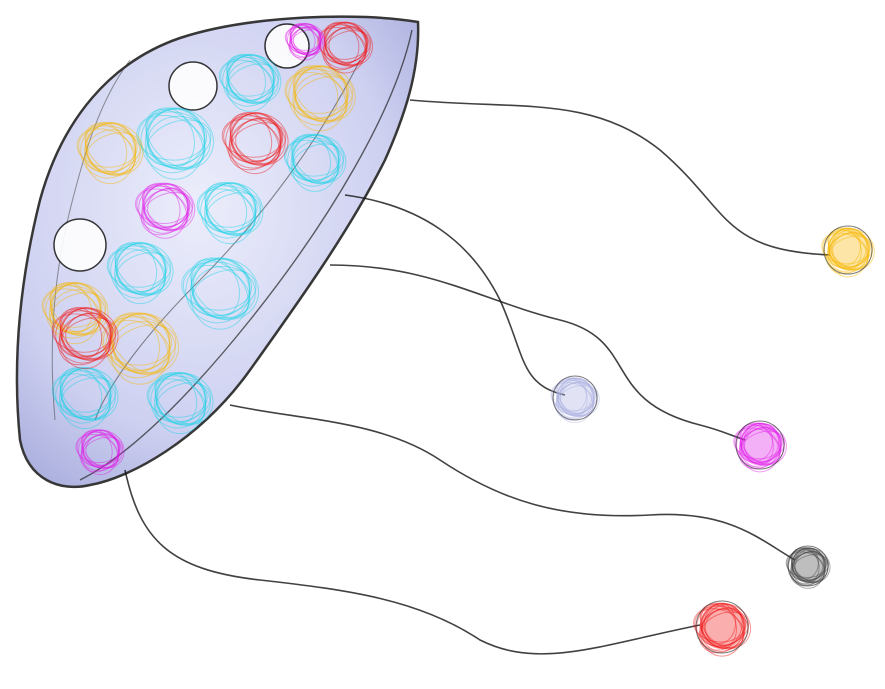 The width and height of the screenshot is (885, 689). I want to click on lavender-bulb, so click(575, 399).